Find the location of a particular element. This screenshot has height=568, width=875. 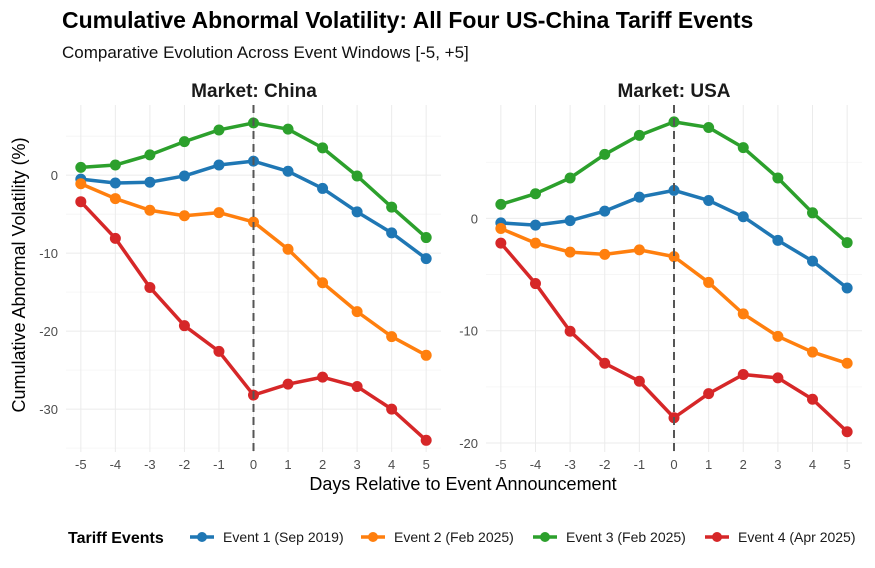

legend-item: Event 2 (Feb 2025) is located at coordinates (437, 537).